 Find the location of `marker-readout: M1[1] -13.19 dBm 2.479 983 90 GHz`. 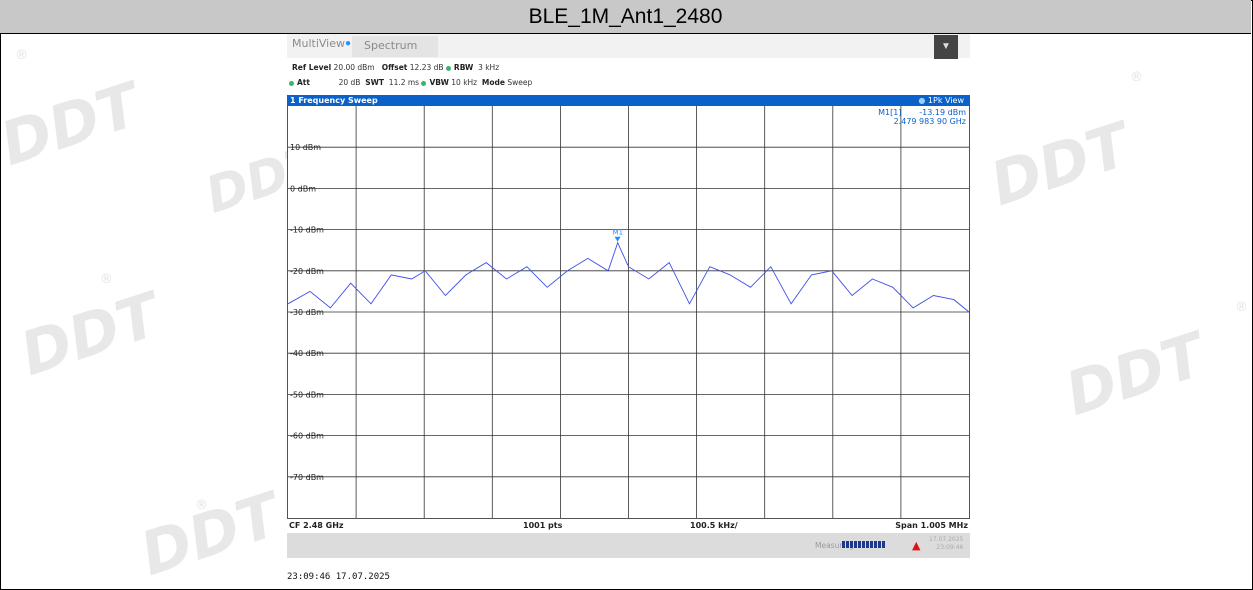

marker-readout: M1[1] -13.19 dBm 2.479 983 90 GHz is located at coordinates (922, 117).